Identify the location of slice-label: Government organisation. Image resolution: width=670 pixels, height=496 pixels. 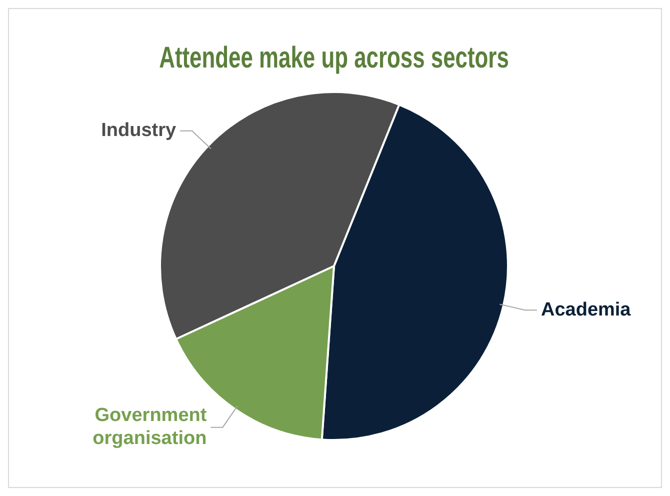
(150, 427).